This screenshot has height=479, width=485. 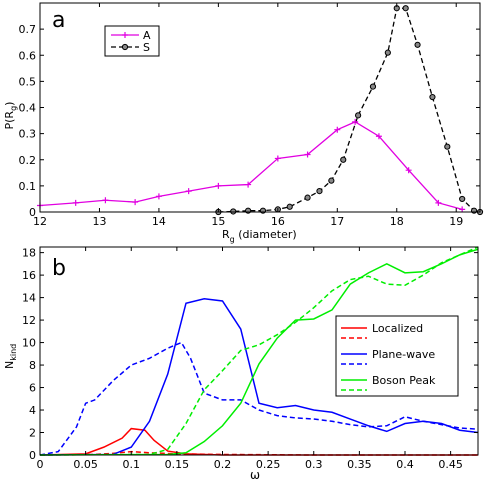 I want to click on panel-b-x-tick-label: 0.25, so click(x=268, y=464).